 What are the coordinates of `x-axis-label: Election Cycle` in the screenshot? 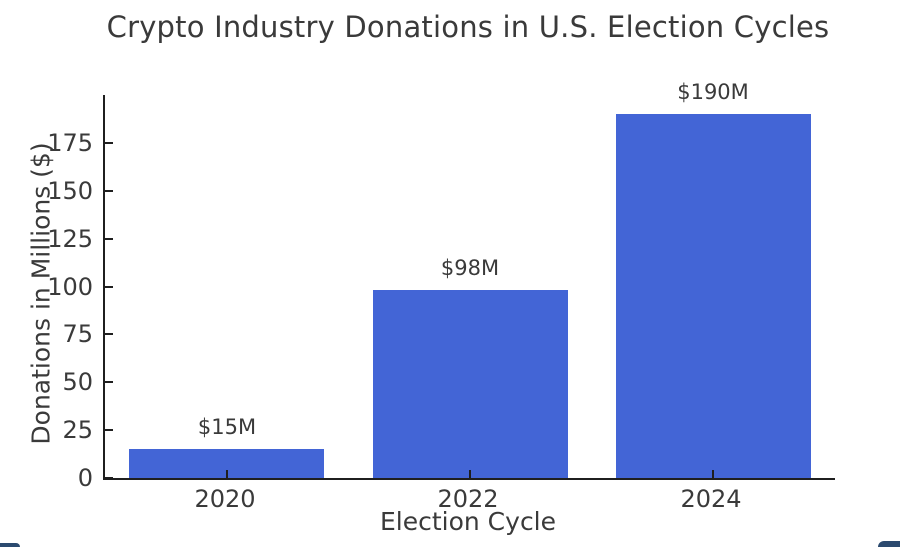 It's located at (468, 521).